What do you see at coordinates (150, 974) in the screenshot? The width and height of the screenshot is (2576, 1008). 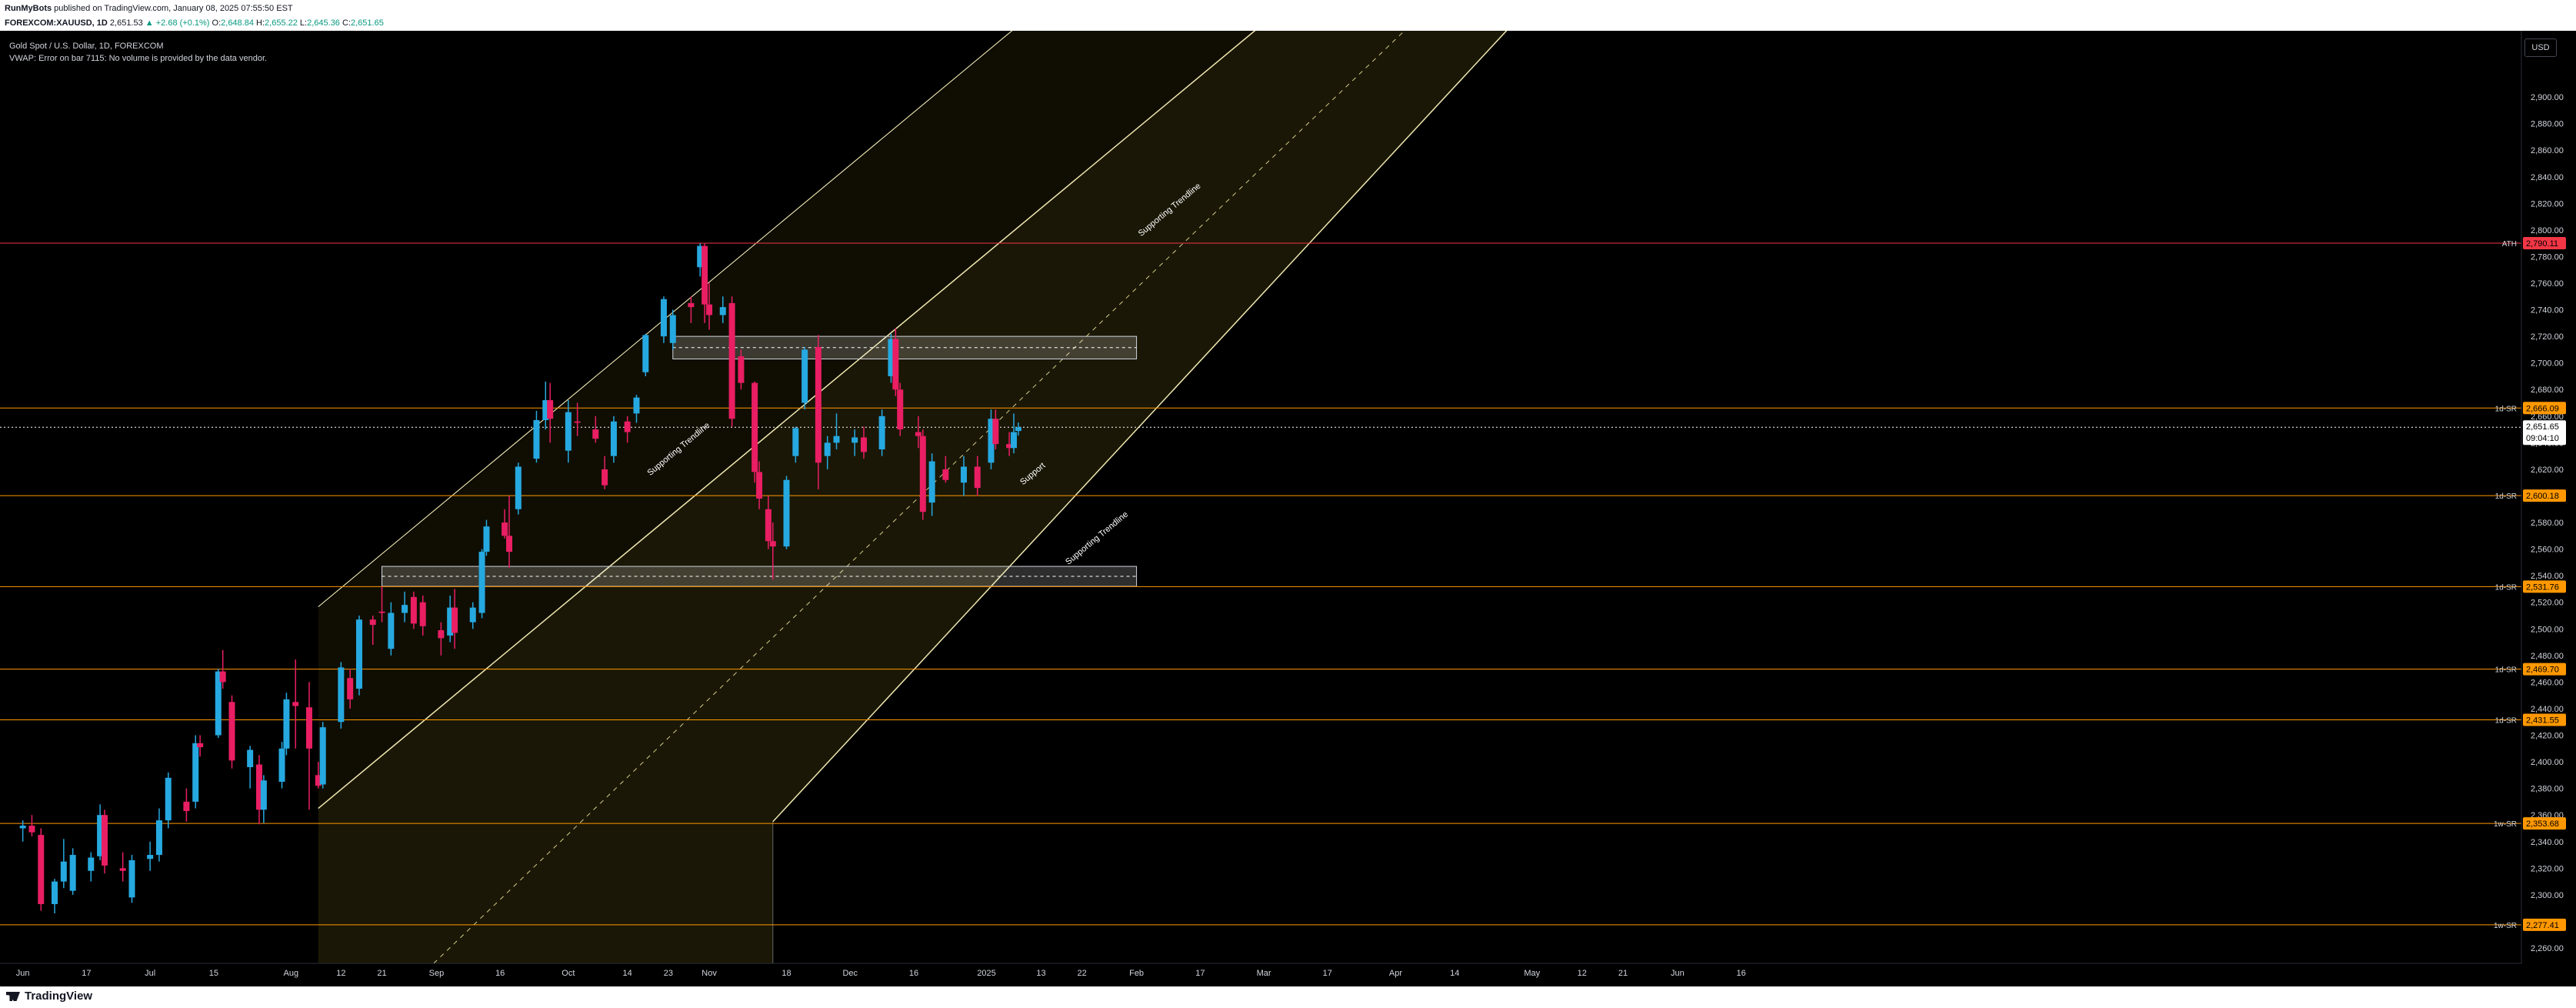 I see `time-tick-label: Jul` at bounding box center [150, 974].